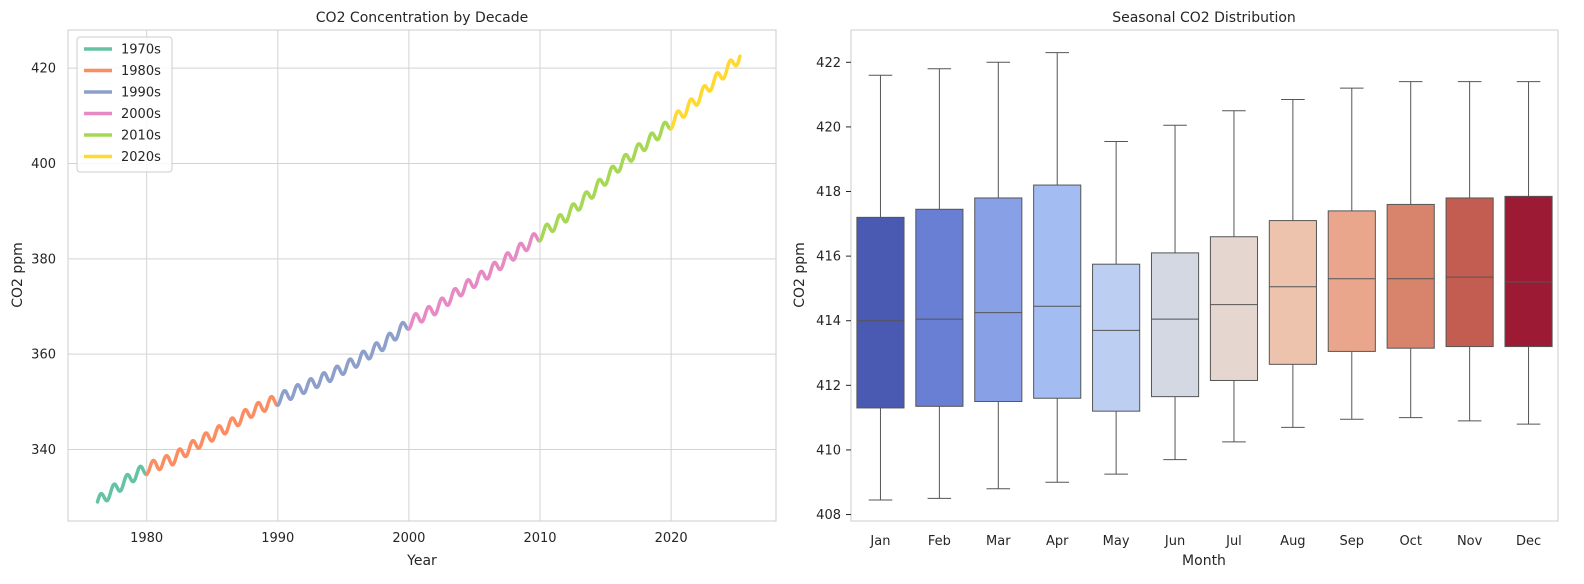 Image resolution: width=1584 pixels, height=584 pixels. I want to click on chart1-y-axis-label: CO2 ppm, so click(18, 275).